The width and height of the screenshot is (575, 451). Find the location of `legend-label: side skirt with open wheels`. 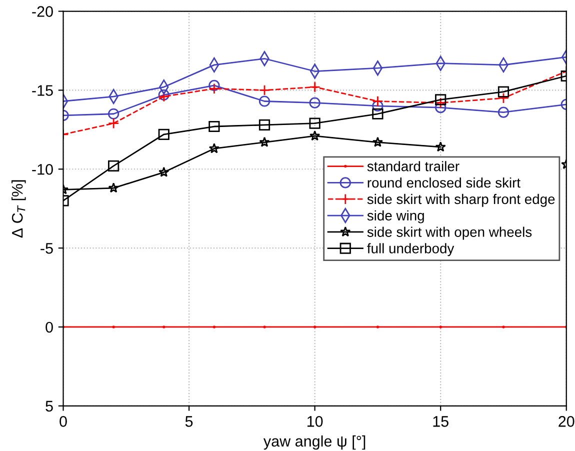

legend-label: side skirt with open wheels is located at coordinates (449, 233).